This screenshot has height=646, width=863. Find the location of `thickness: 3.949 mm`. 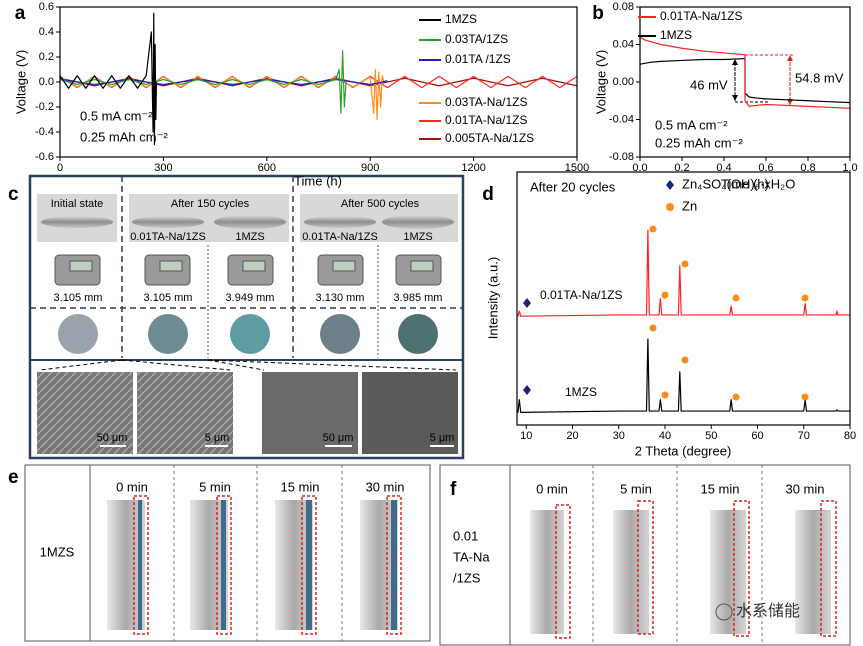

thickness: 3.949 mm is located at coordinates (250, 298).